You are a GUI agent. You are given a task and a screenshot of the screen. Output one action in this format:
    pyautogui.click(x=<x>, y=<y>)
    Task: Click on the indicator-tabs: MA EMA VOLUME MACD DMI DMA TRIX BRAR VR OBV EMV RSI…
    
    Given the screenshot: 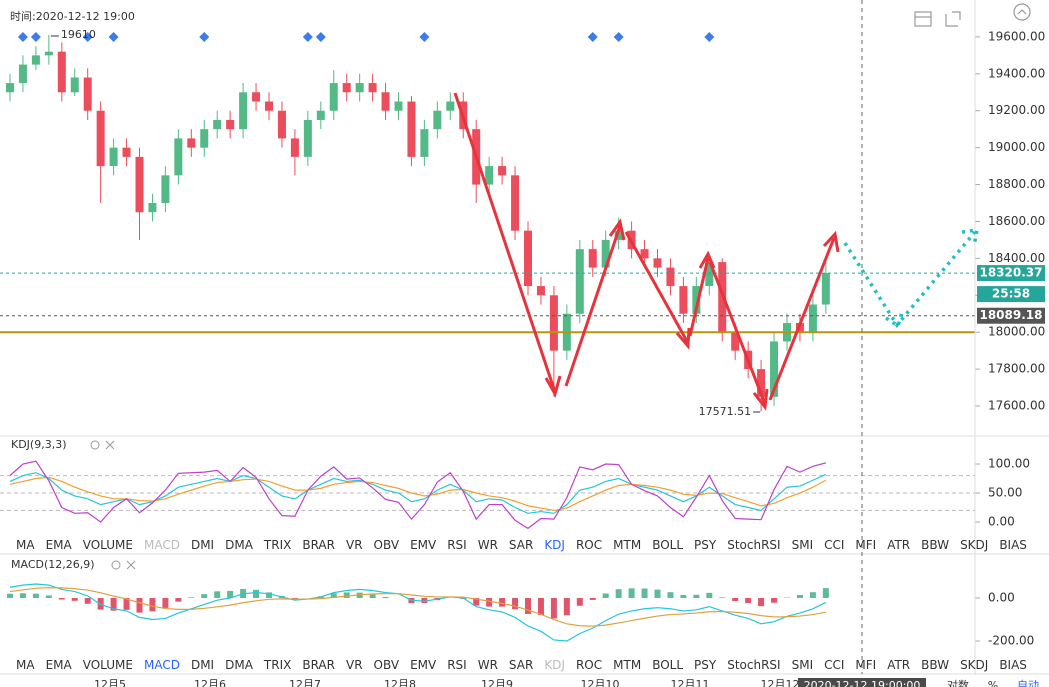 What is the action you would take?
    pyautogui.click(x=521, y=545)
    